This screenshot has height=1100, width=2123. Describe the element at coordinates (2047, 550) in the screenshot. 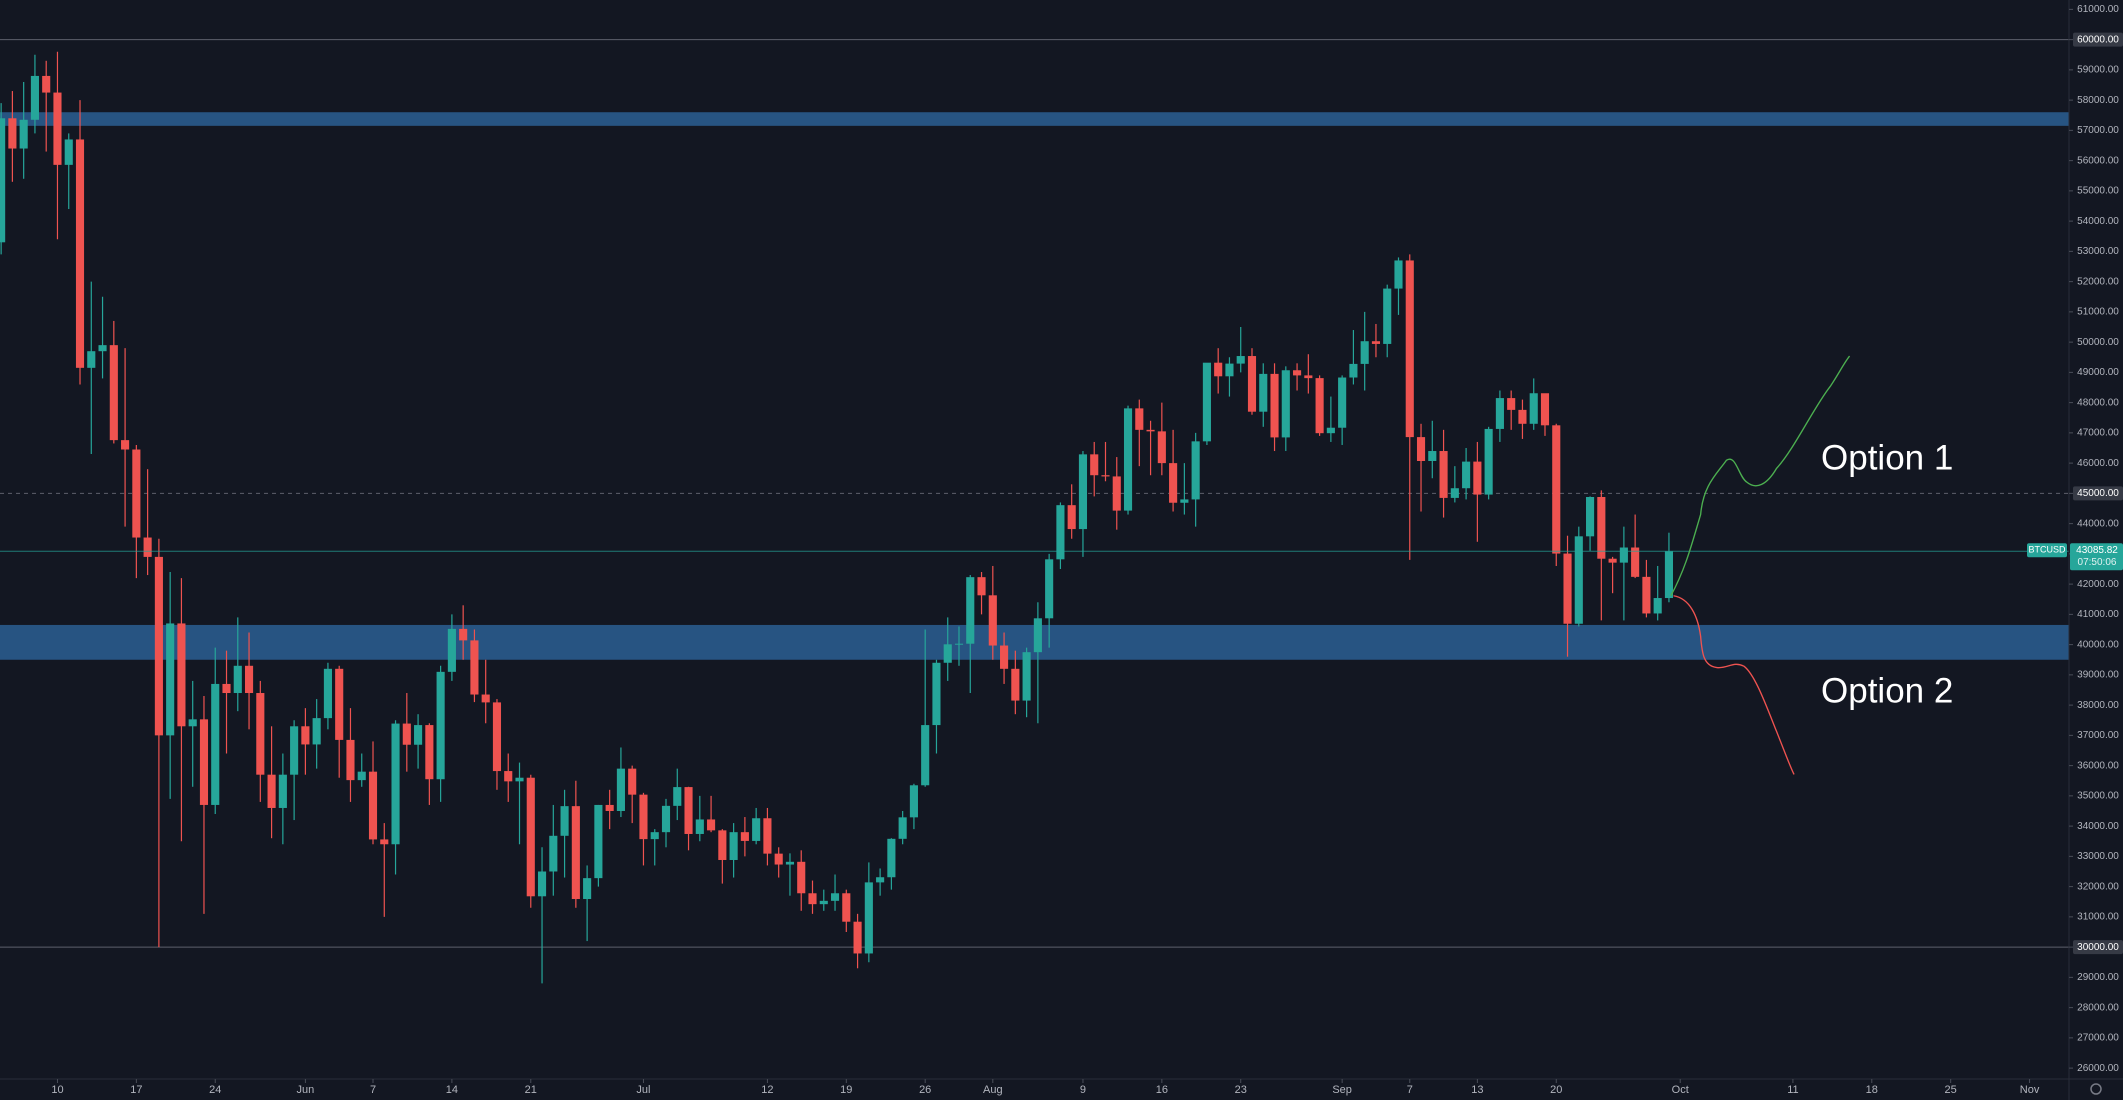

I see `symbol-box` at that location.